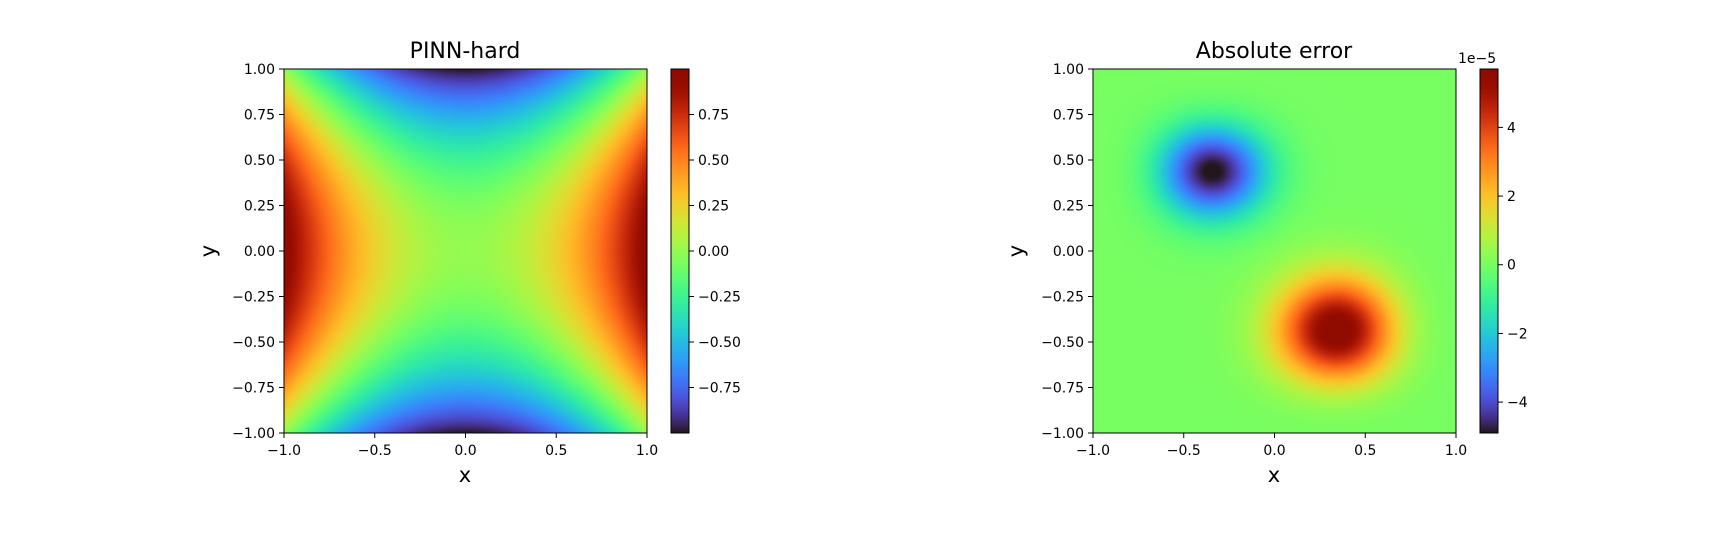 The width and height of the screenshot is (1719, 535). I want to click on colorbar-axis: 4 2 0 −2 −4, so click(1513, 265).